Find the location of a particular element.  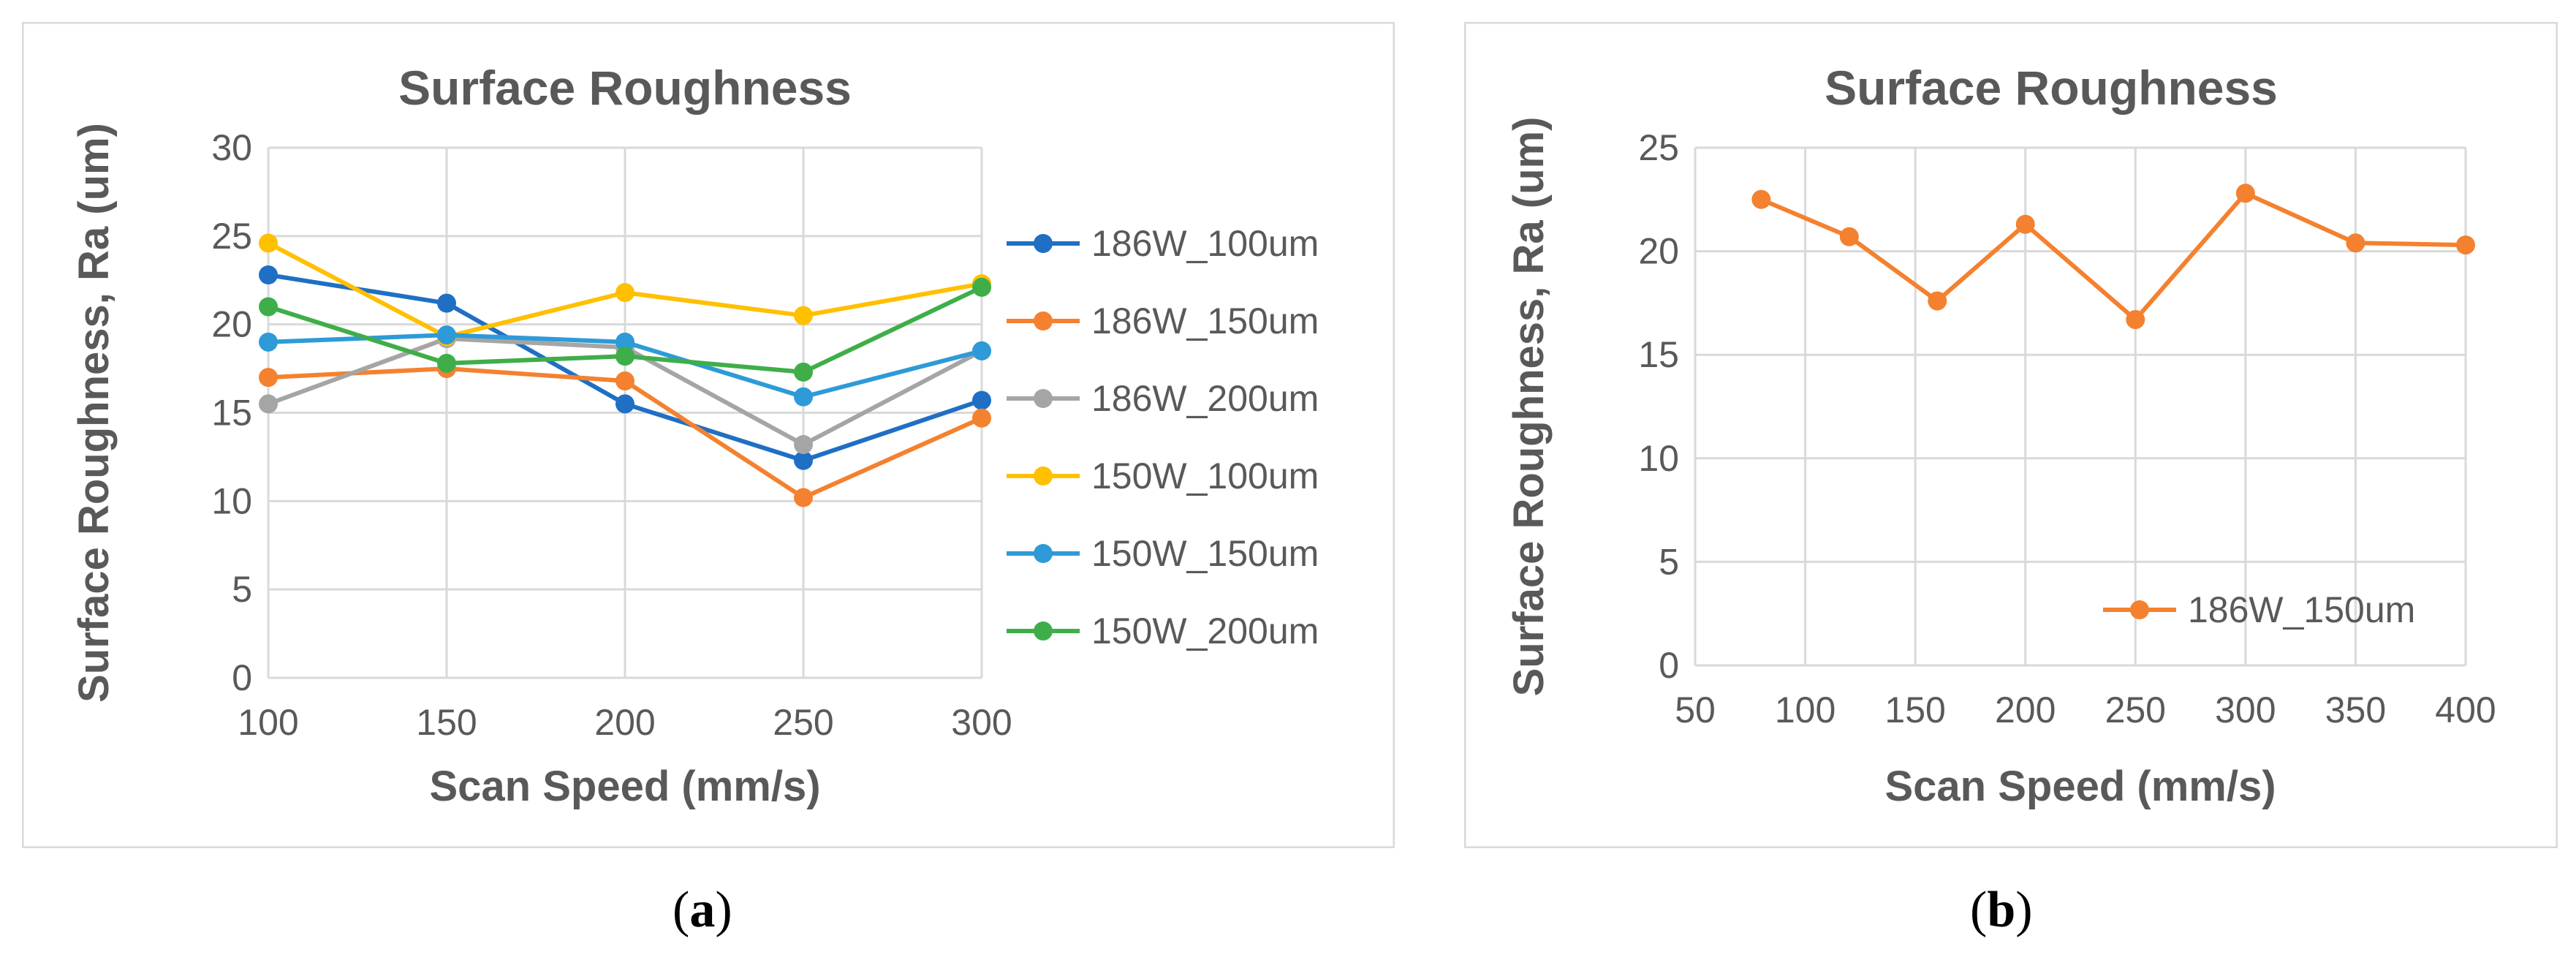

chart-b-title: Surface Roughness is located at coordinates (2051, 88).